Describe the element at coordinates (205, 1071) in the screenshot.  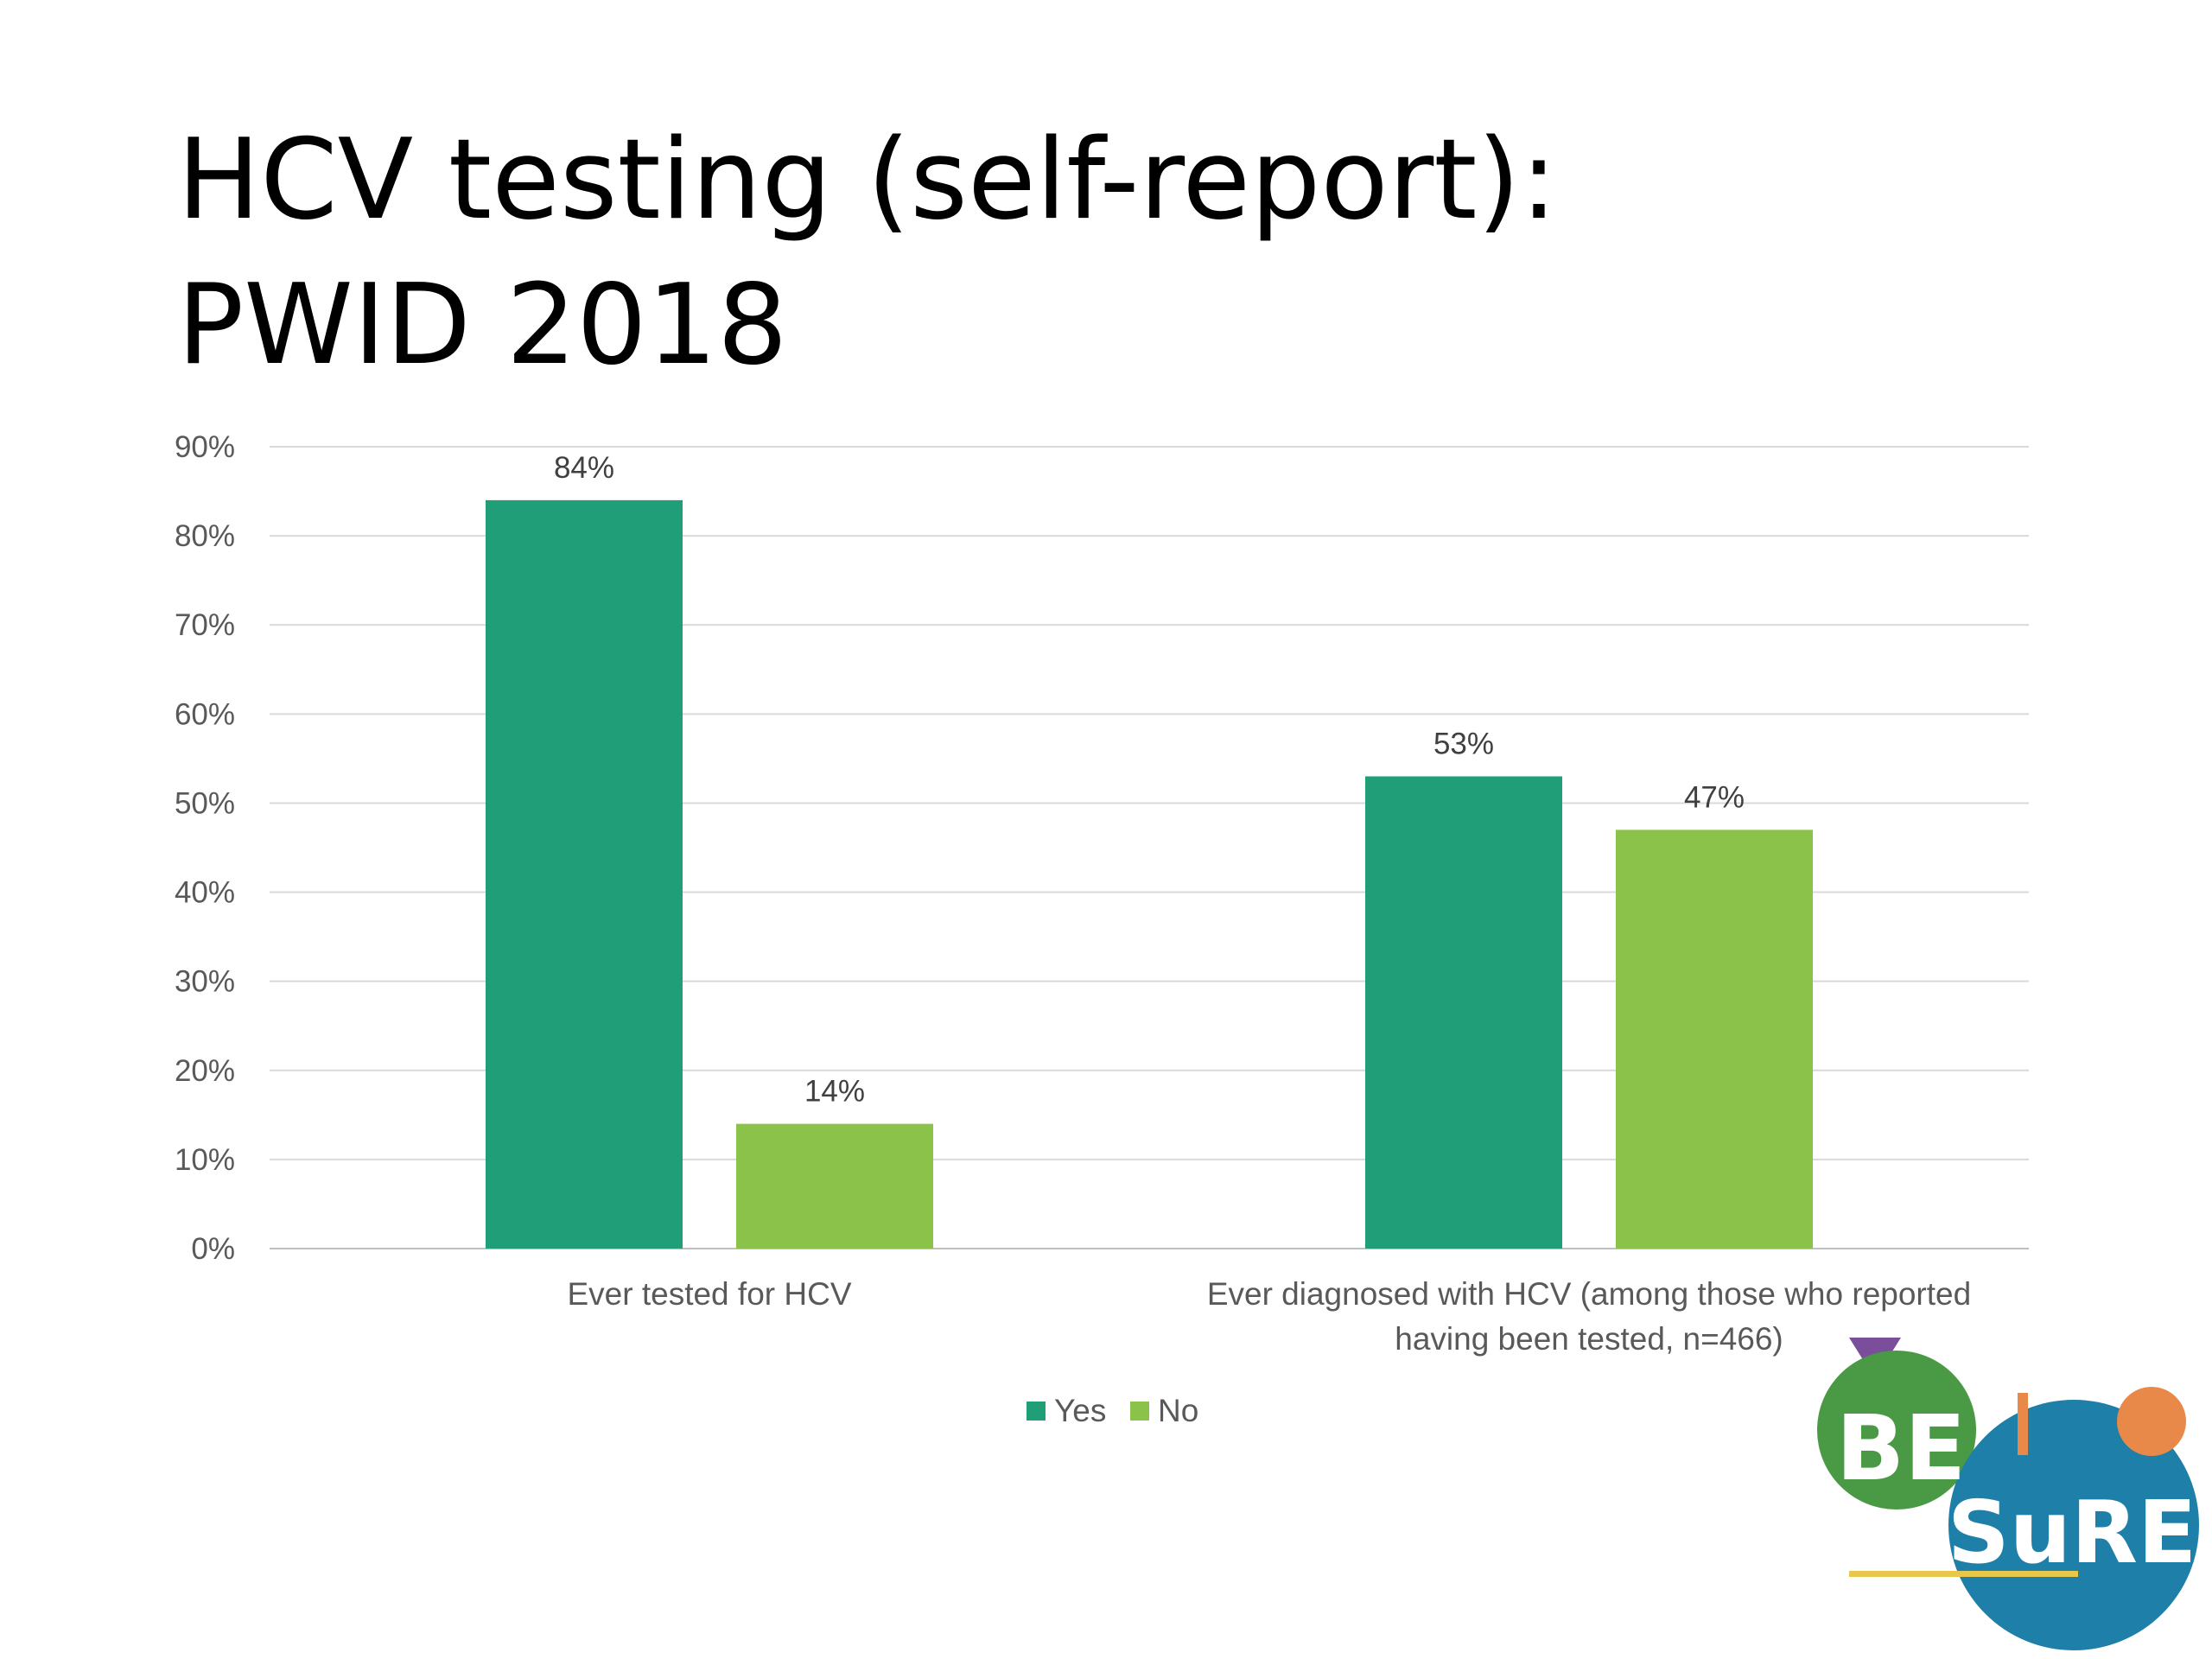
I see `y-tick-label: 20%` at that location.